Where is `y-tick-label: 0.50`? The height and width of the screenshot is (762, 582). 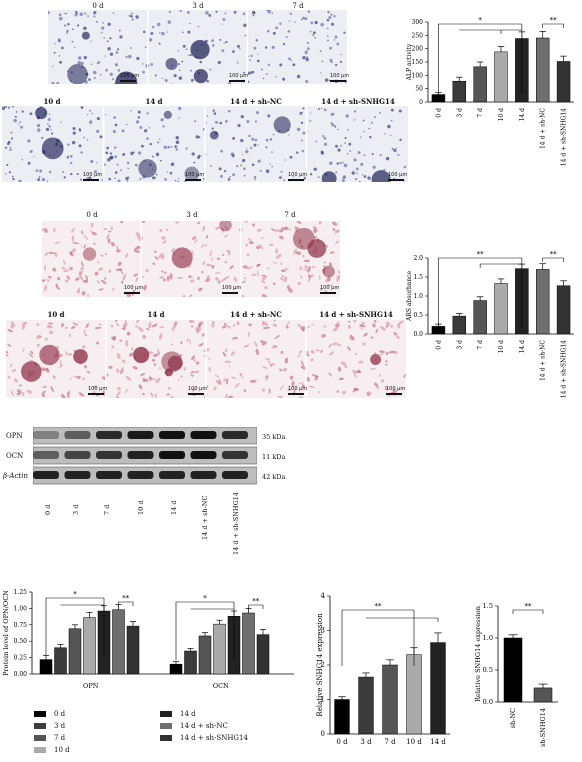
y-tick-label: 0.50 is located at coordinates (21, 641).